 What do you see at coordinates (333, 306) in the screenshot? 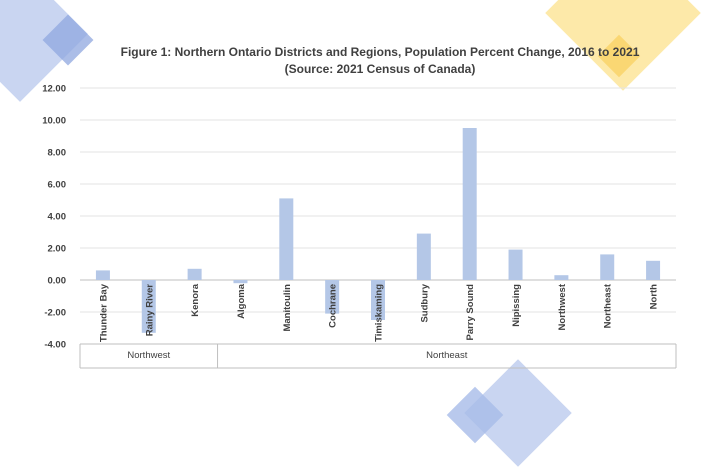
I see `x-tick-label: Cochrane` at bounding box center [333, 306].